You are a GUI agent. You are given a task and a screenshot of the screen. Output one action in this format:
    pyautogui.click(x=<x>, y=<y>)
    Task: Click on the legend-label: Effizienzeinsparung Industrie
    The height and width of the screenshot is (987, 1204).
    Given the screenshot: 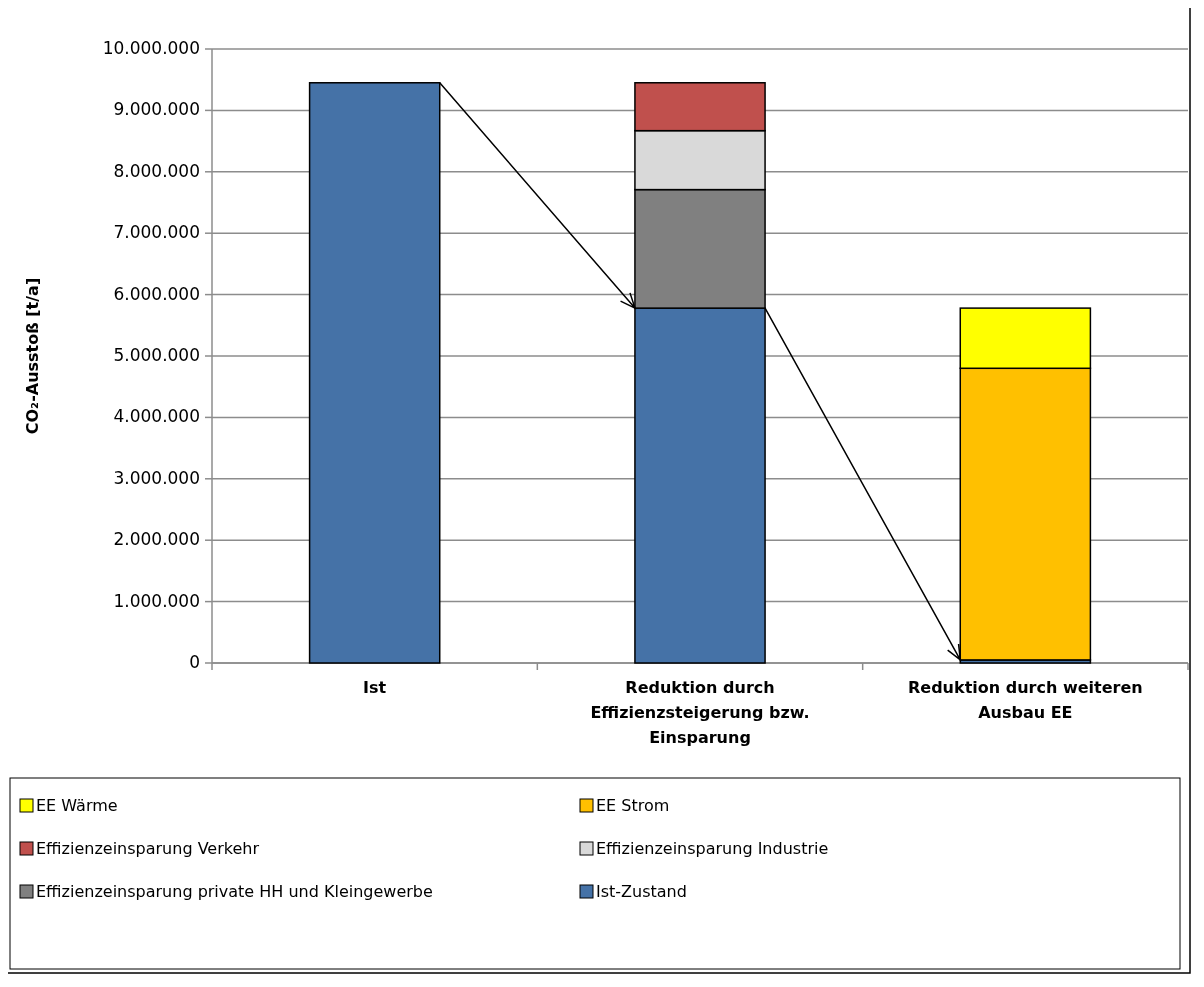 What is the action you would take?
    pyautogui.click(x=712, y=848)
    